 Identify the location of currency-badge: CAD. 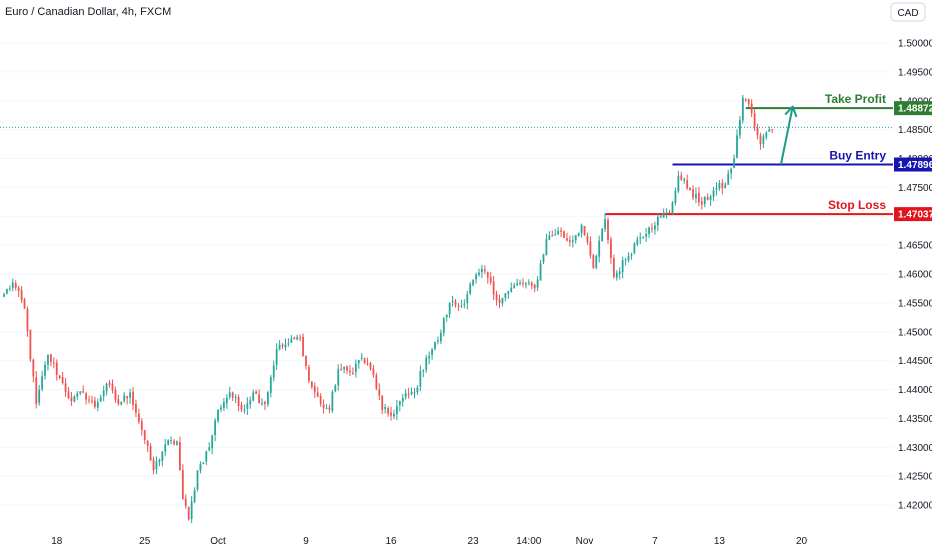
(908, 12).